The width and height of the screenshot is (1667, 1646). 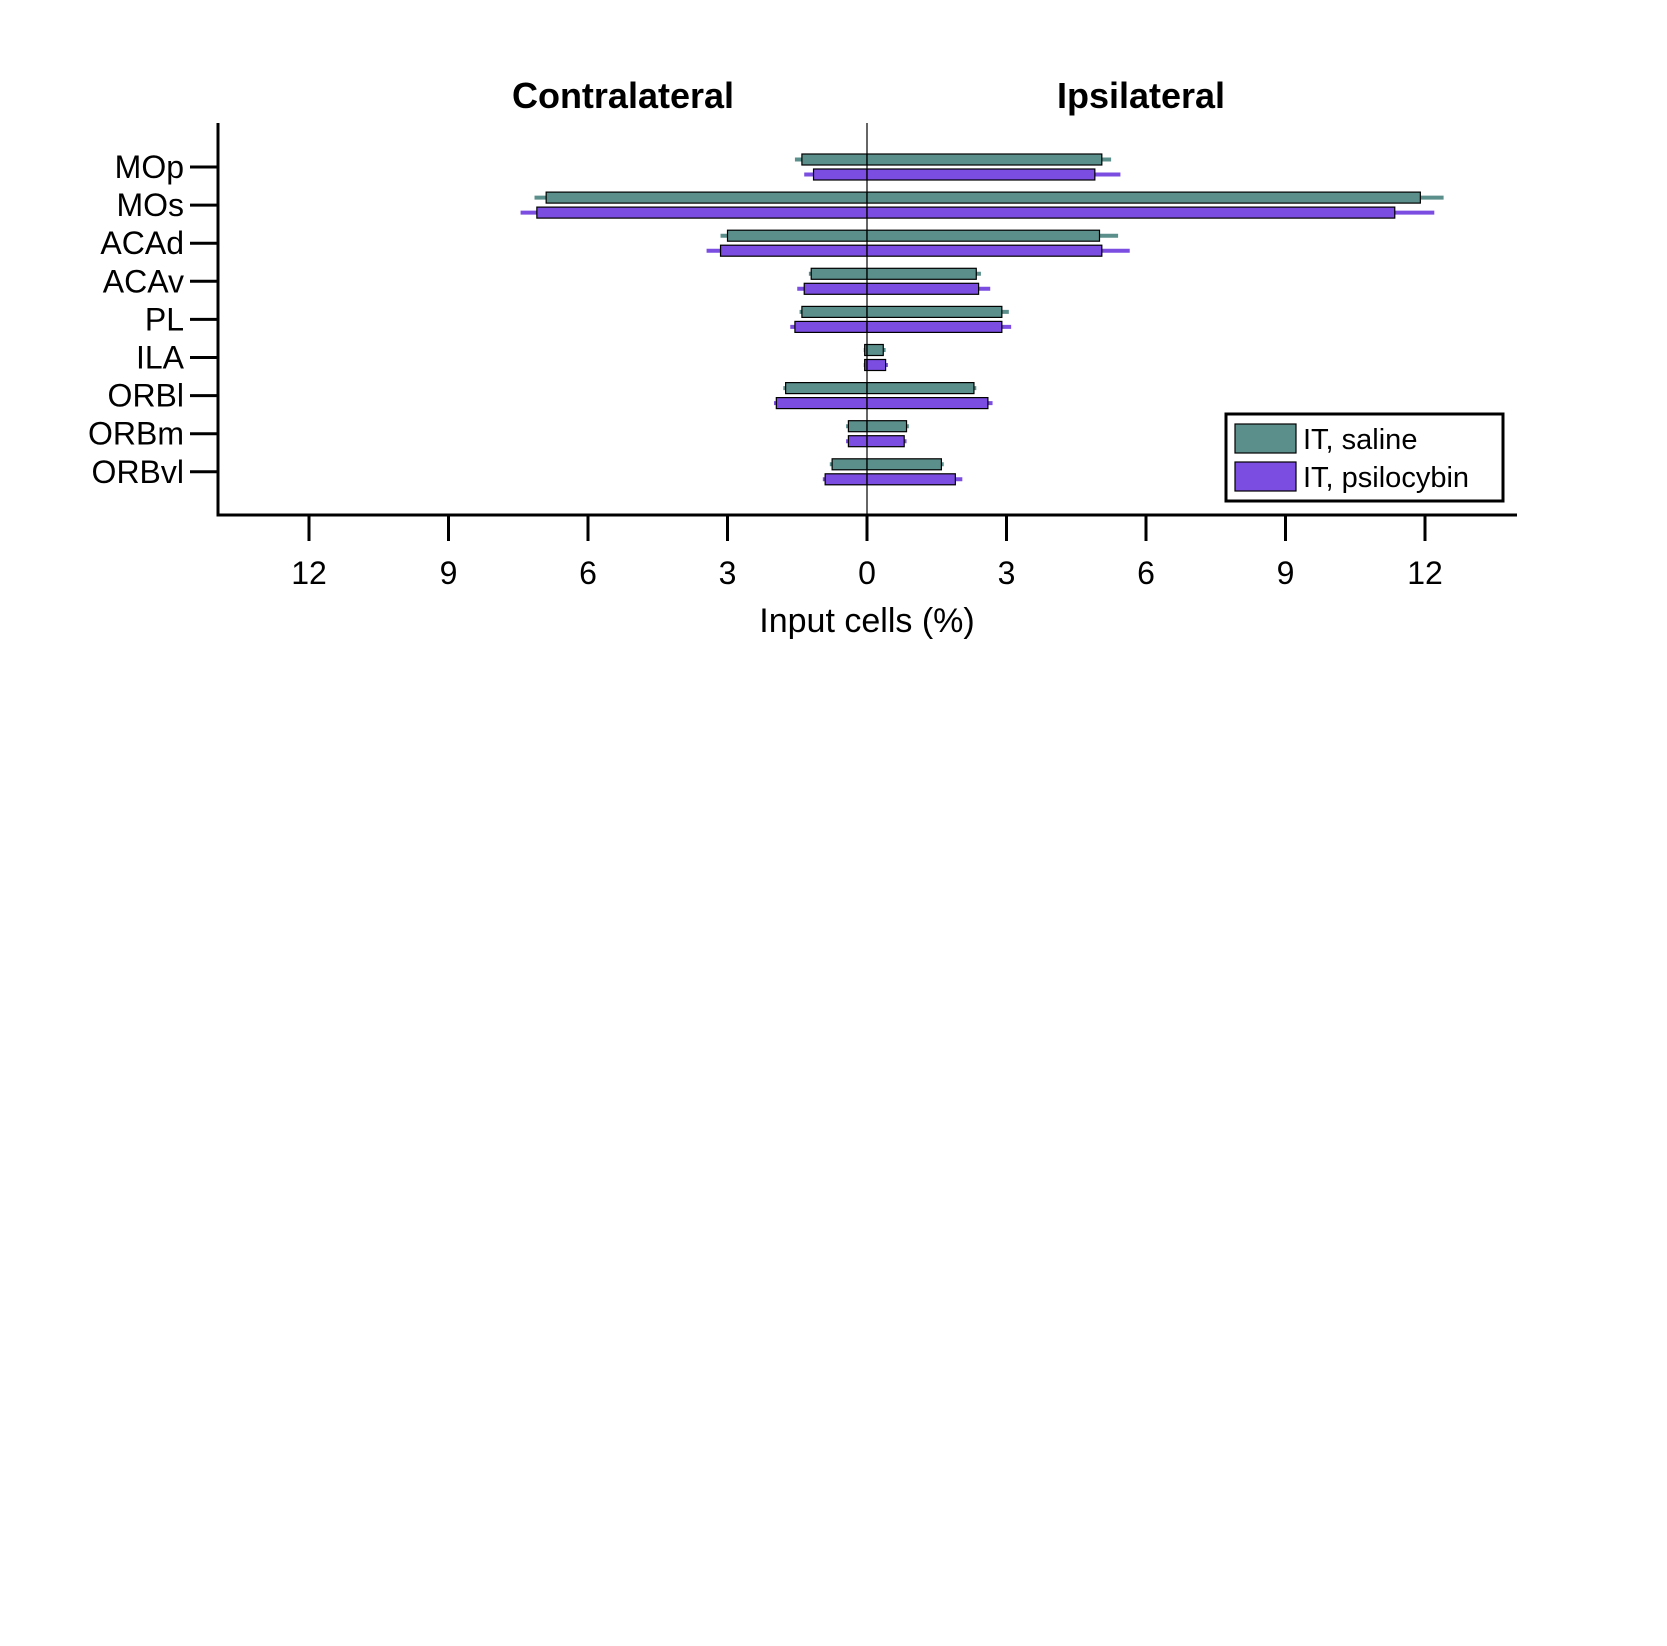 I want to click on x-axis: 12 9 6 3 0 3 6 9 12, so click(x=866, y=552).